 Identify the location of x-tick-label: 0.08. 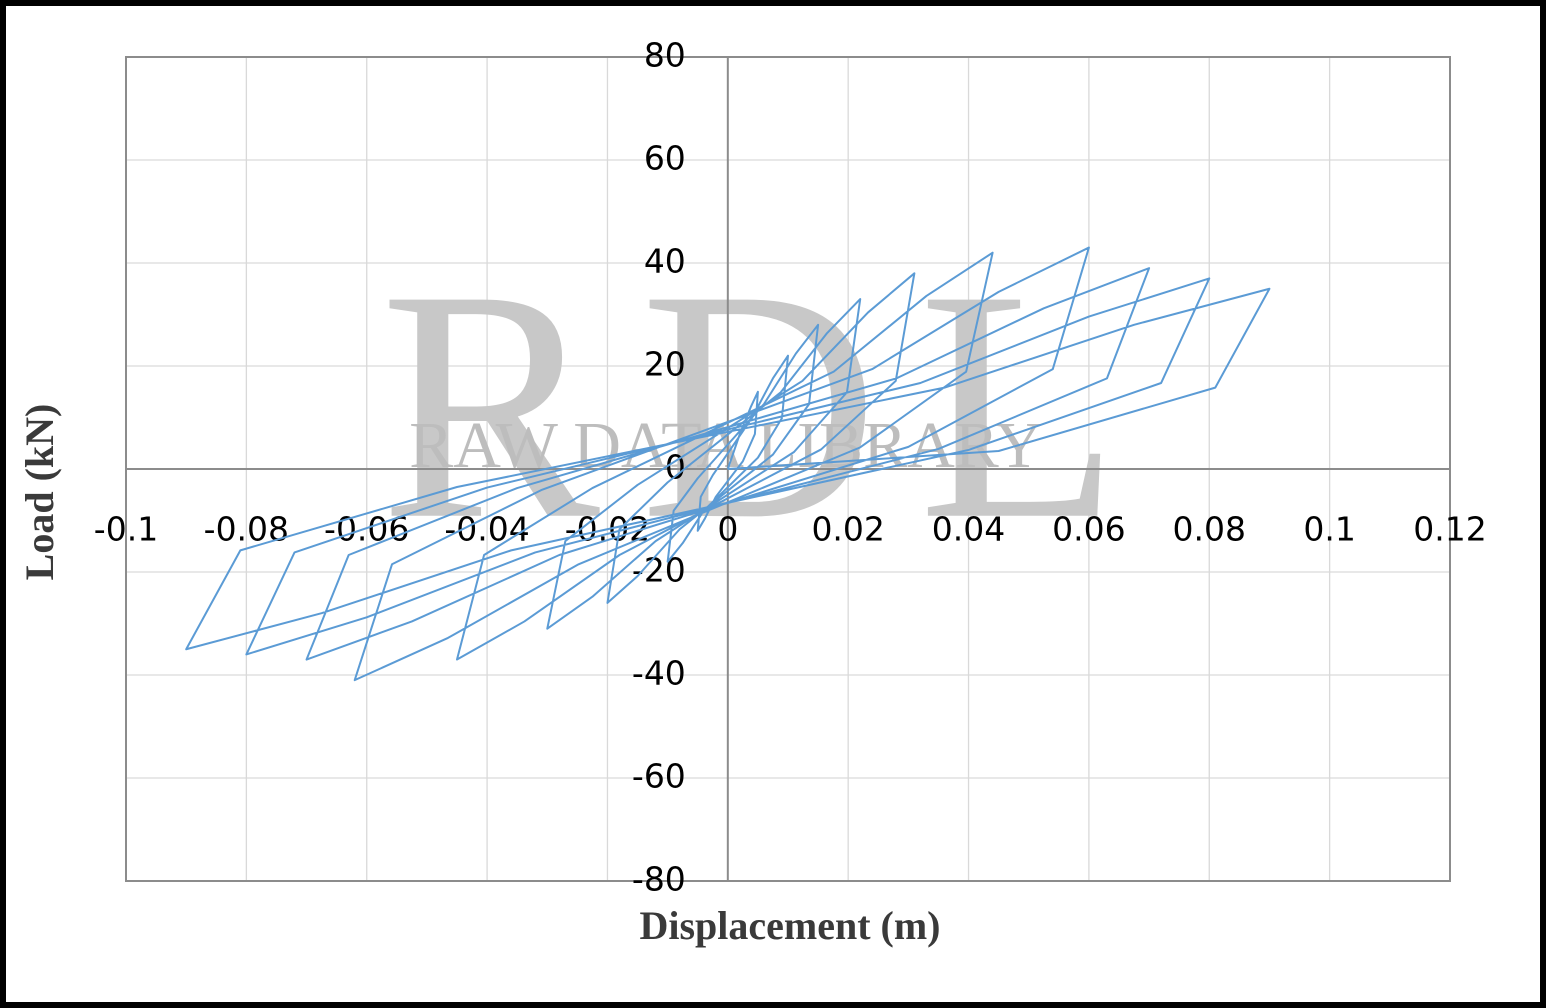
(1209, 529).